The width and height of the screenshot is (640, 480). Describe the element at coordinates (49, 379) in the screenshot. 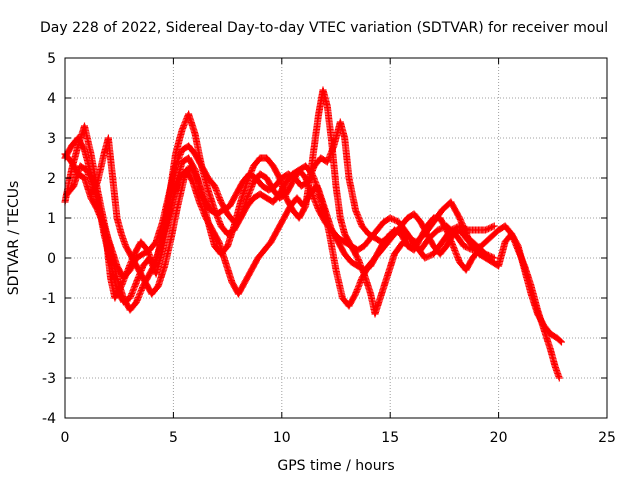

I see `y-tick-label: -3` at that location.